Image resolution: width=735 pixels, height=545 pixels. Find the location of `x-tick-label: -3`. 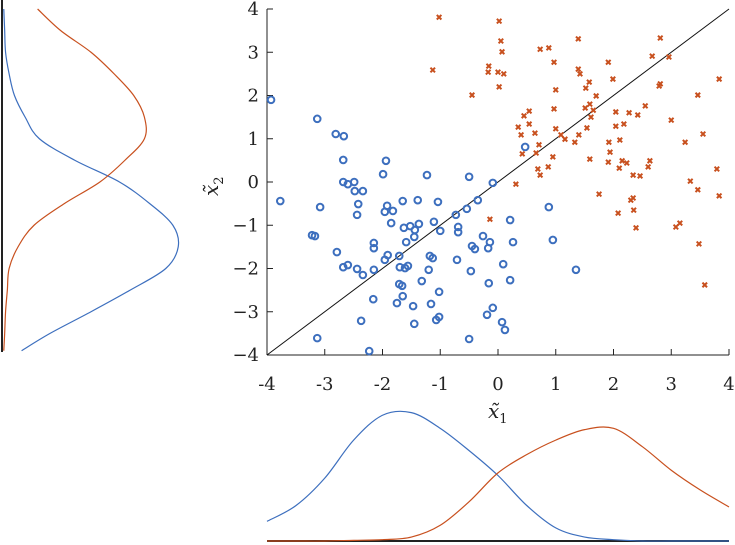

x-tick-label: -3 is located at coordinates (325, 384).